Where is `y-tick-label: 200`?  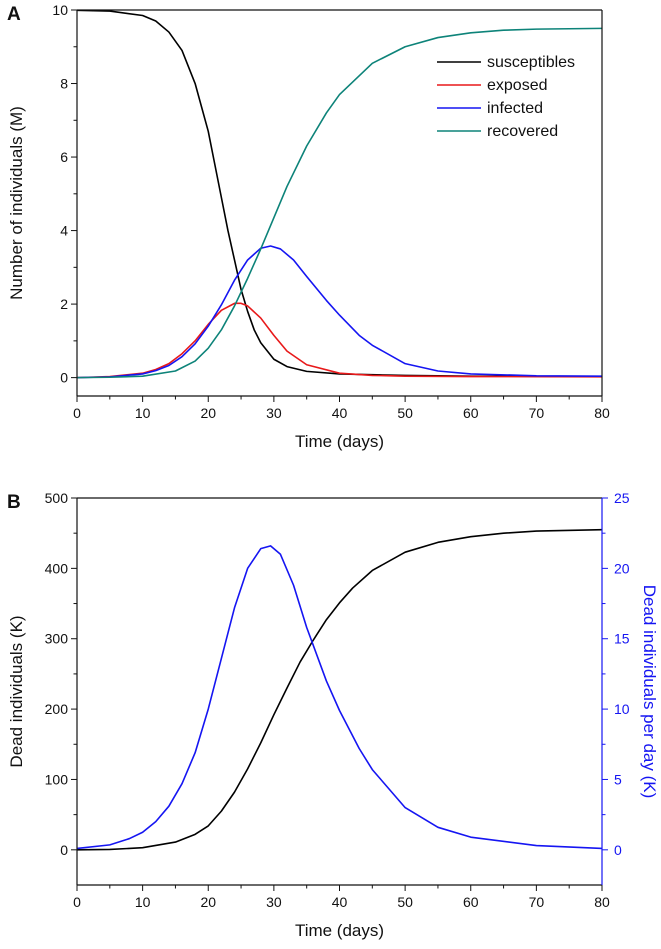 y-tick-label: 200 is located at coordinates (57, 709).